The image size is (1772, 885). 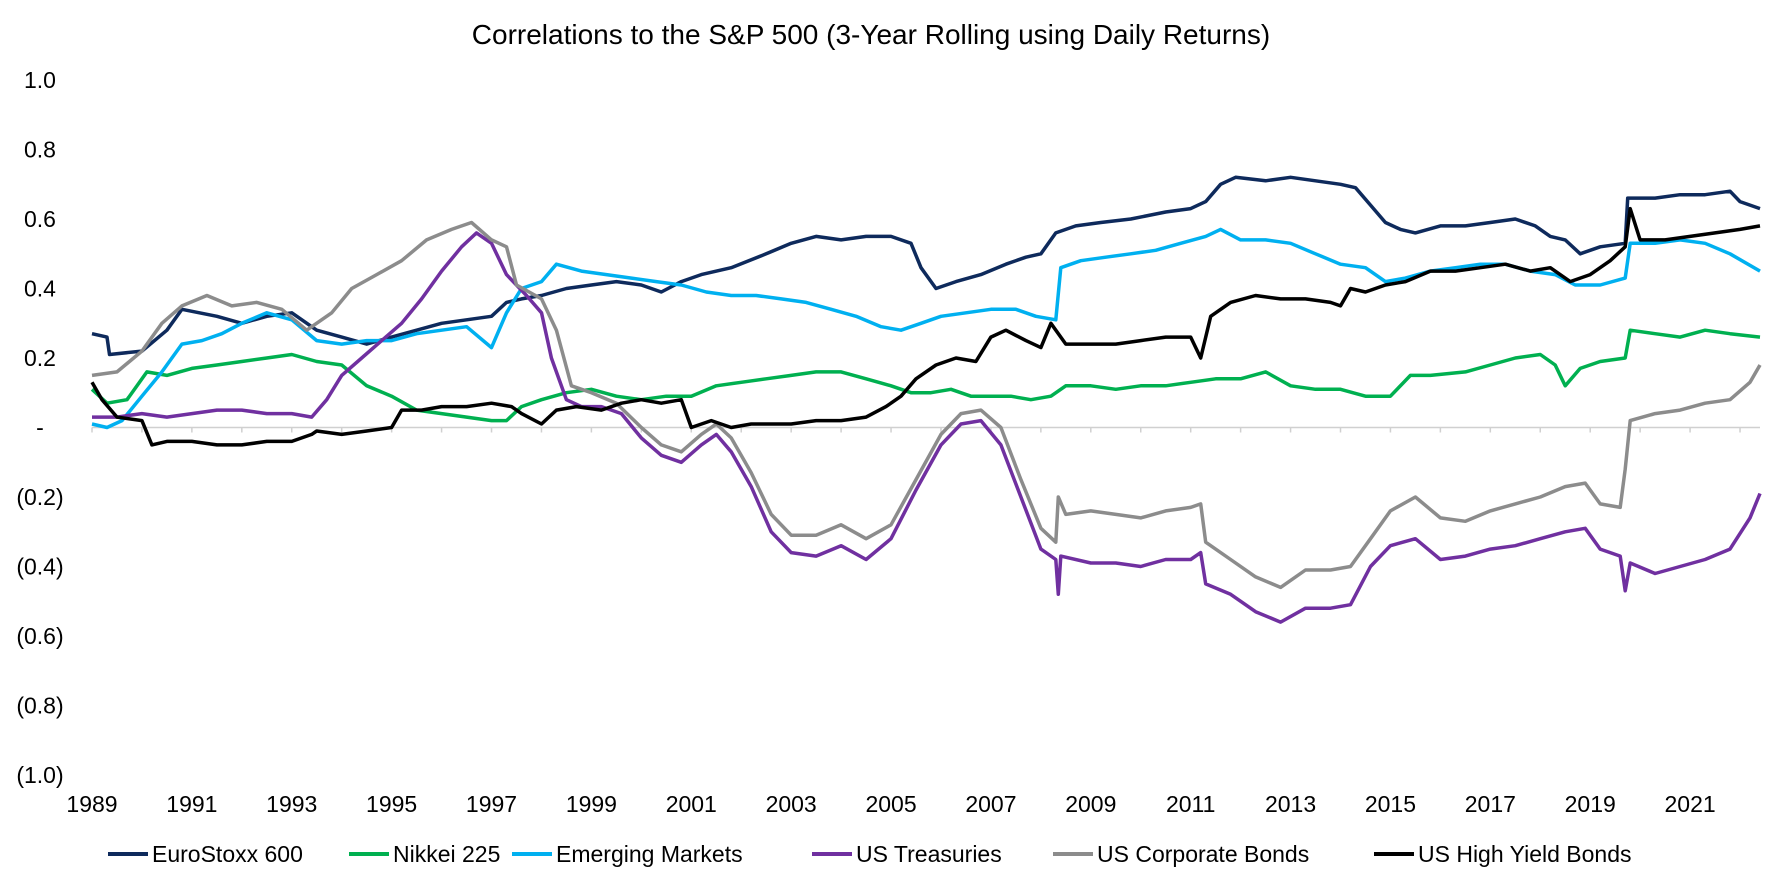 What do you see at coordinates (39, 775) in the screenshot?
I see `y-tick-label: (1.0)` at bounding box center [39, 775].